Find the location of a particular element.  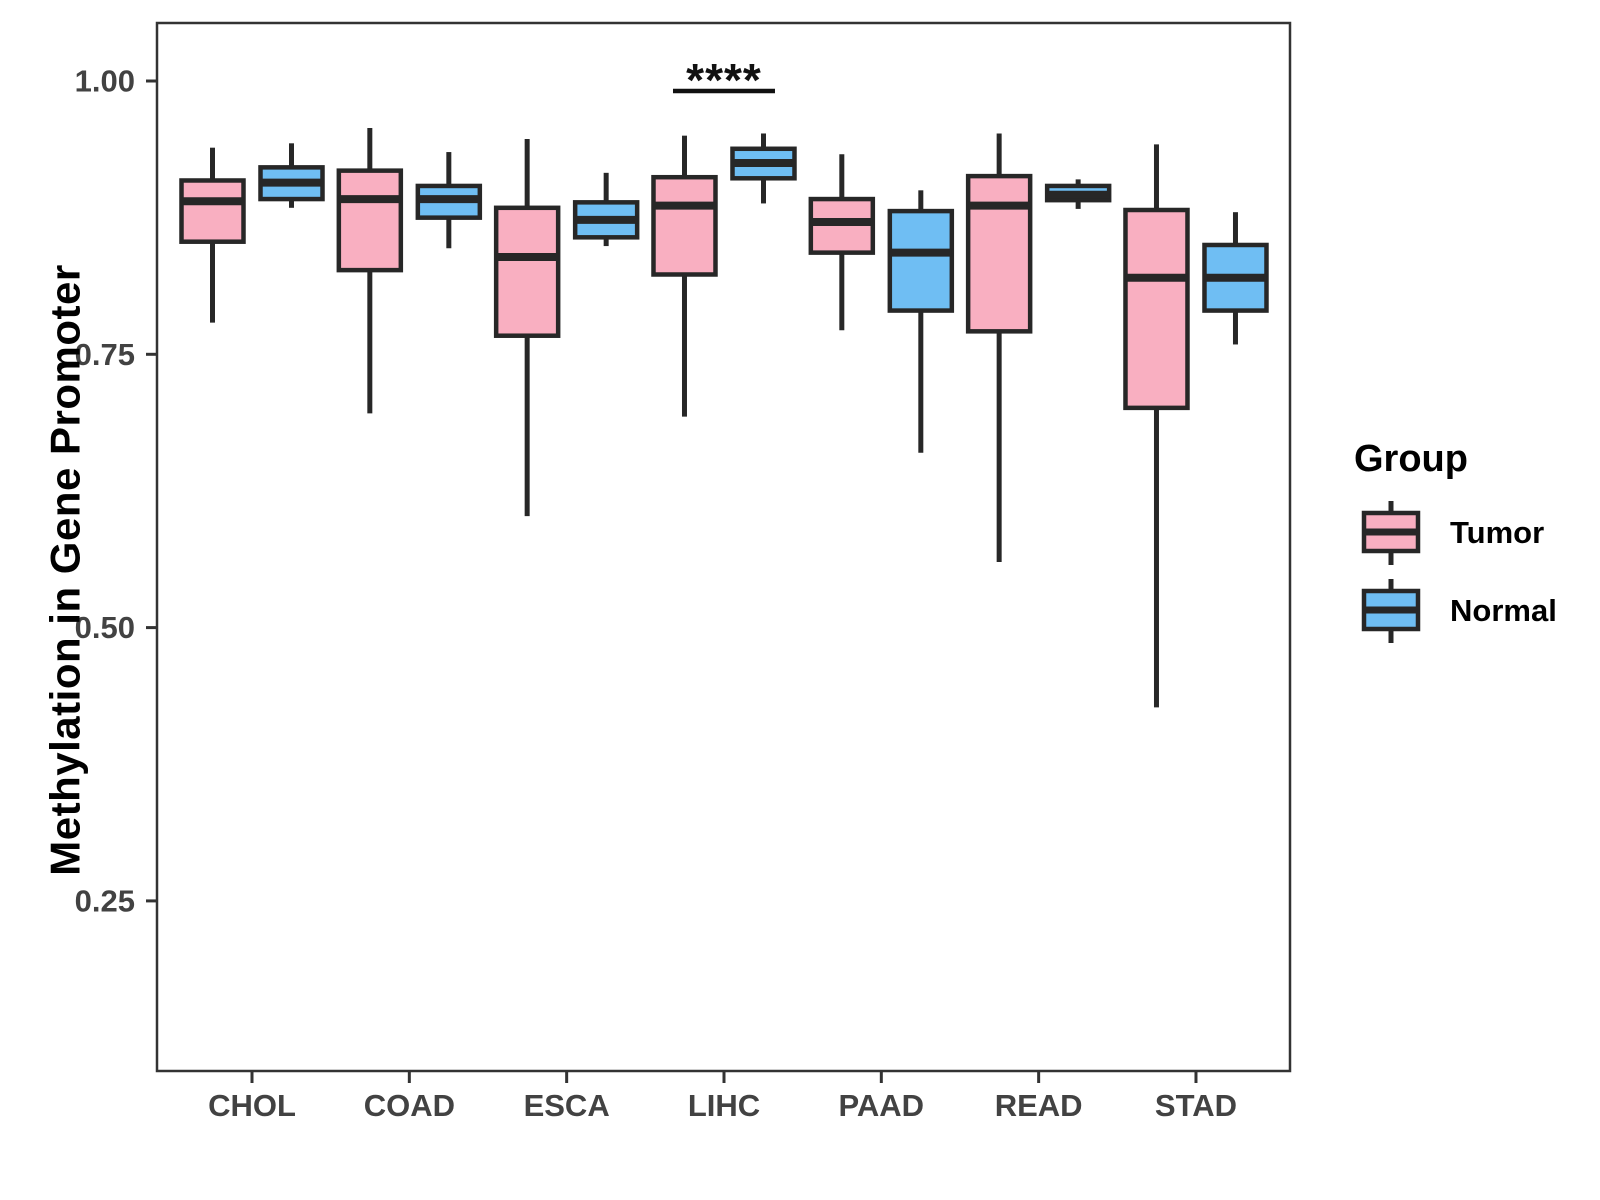

legend-item-tumor: Tumor is located at coordinates (1478, 533).